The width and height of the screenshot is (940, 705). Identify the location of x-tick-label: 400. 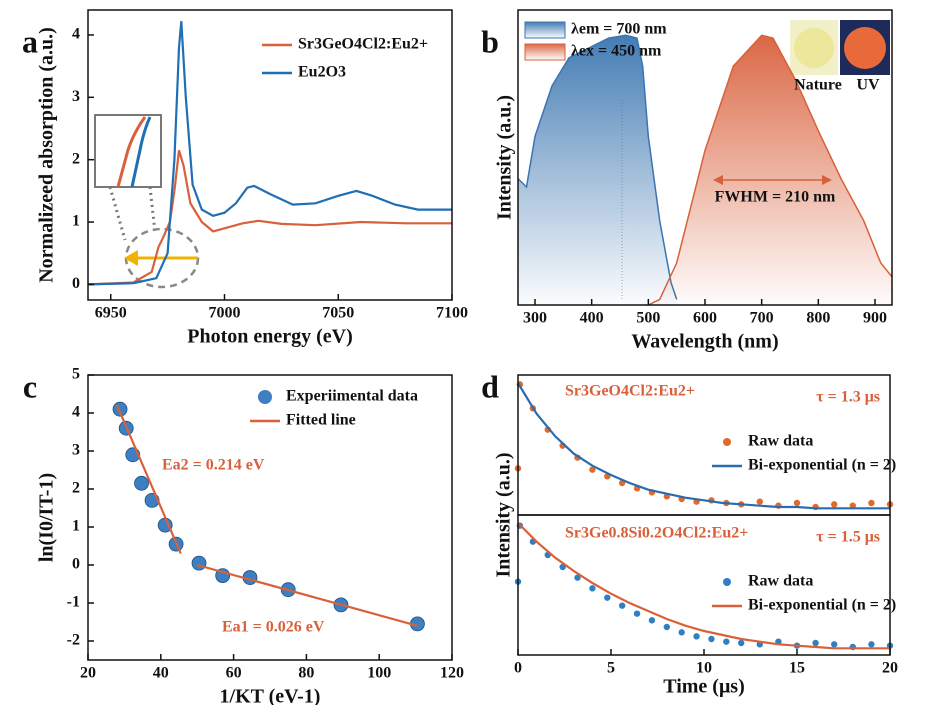
(592, 318).